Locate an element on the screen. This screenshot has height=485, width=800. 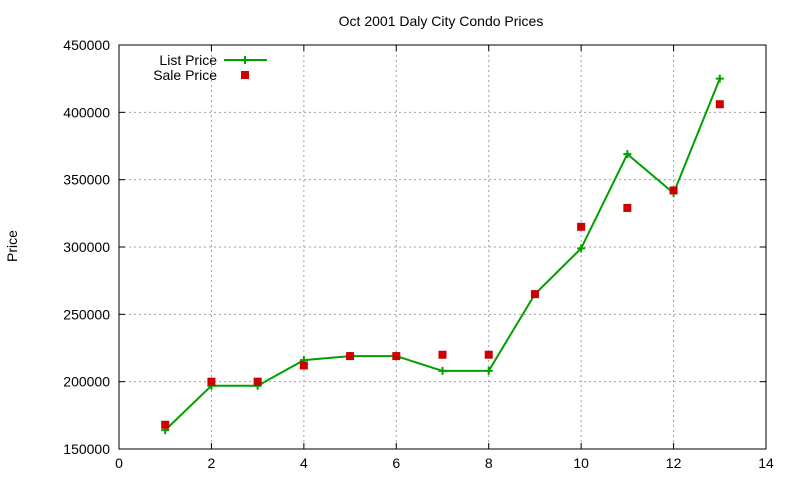
y-tick-label: 200000 is located at coordinates (86, 382).